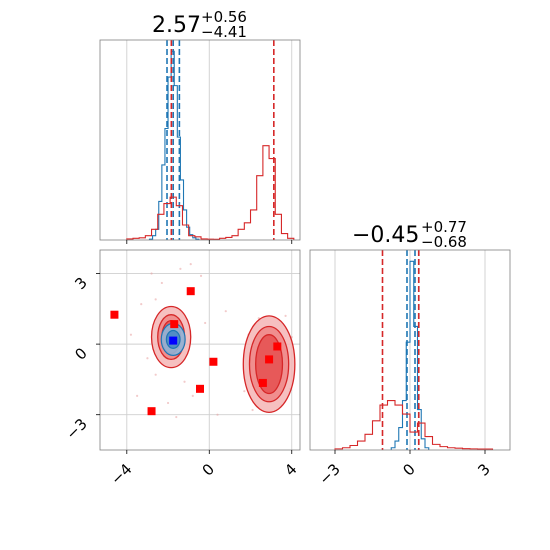 This screenshot has width=550, height=550. What do you see at coordinates (176, 25) in the screenshot?
I see `top-left-title-value: 2.57` at bounding box center [176, 25].